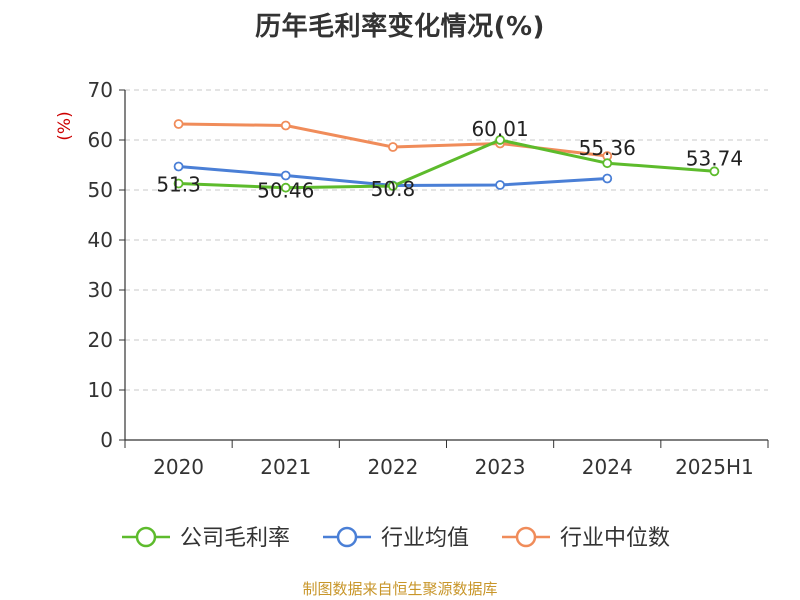 The height and width of the screenshot is (600, 800). Describe the element at coordinates (100, 390) in the screenshot. I see `y-tick-label: 10` at that location.